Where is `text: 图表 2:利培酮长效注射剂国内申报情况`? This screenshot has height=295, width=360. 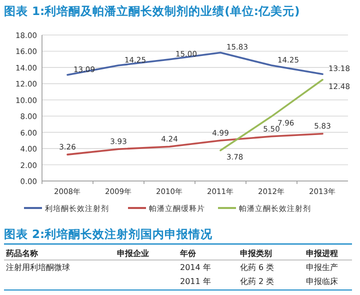
text: 图表 2:利培酮长效注射剂国内申报情况 is located at coordinates (109, 234).